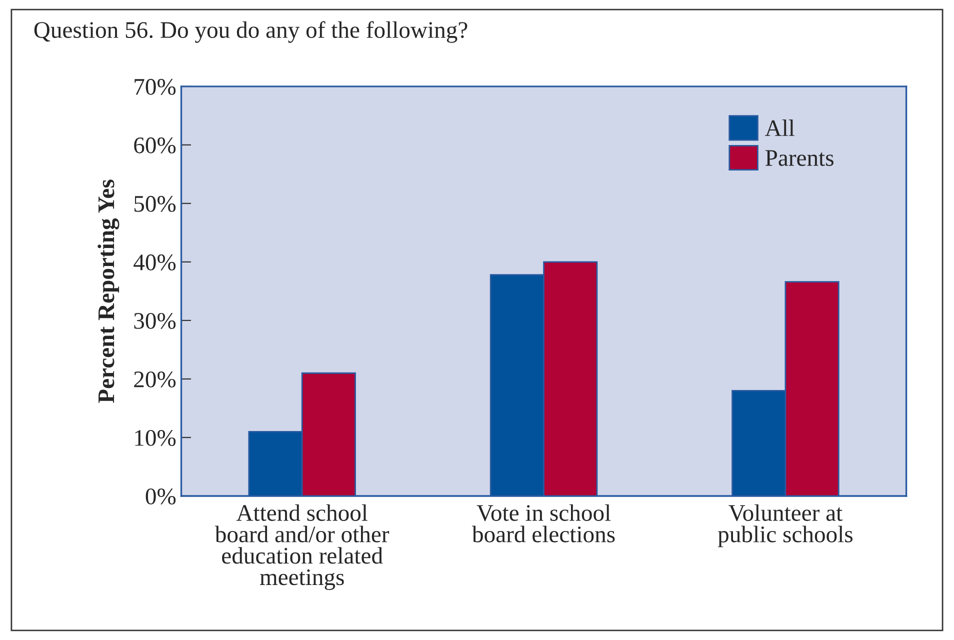 The height and width of the screenshot is (640, 954). What do you see at coordinates (155, 86) in the screenshot?
I see `y-tick-label: 70%` at bounding box center [155, 86].